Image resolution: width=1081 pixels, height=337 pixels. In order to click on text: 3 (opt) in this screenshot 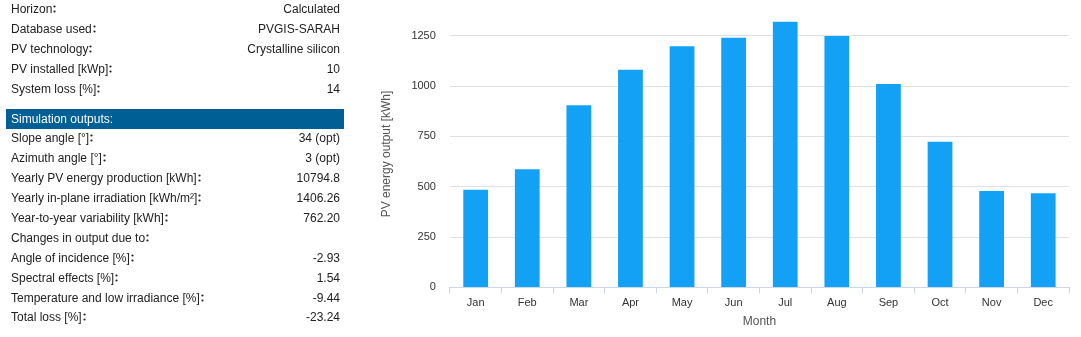, I will do `click(322, 158)`.